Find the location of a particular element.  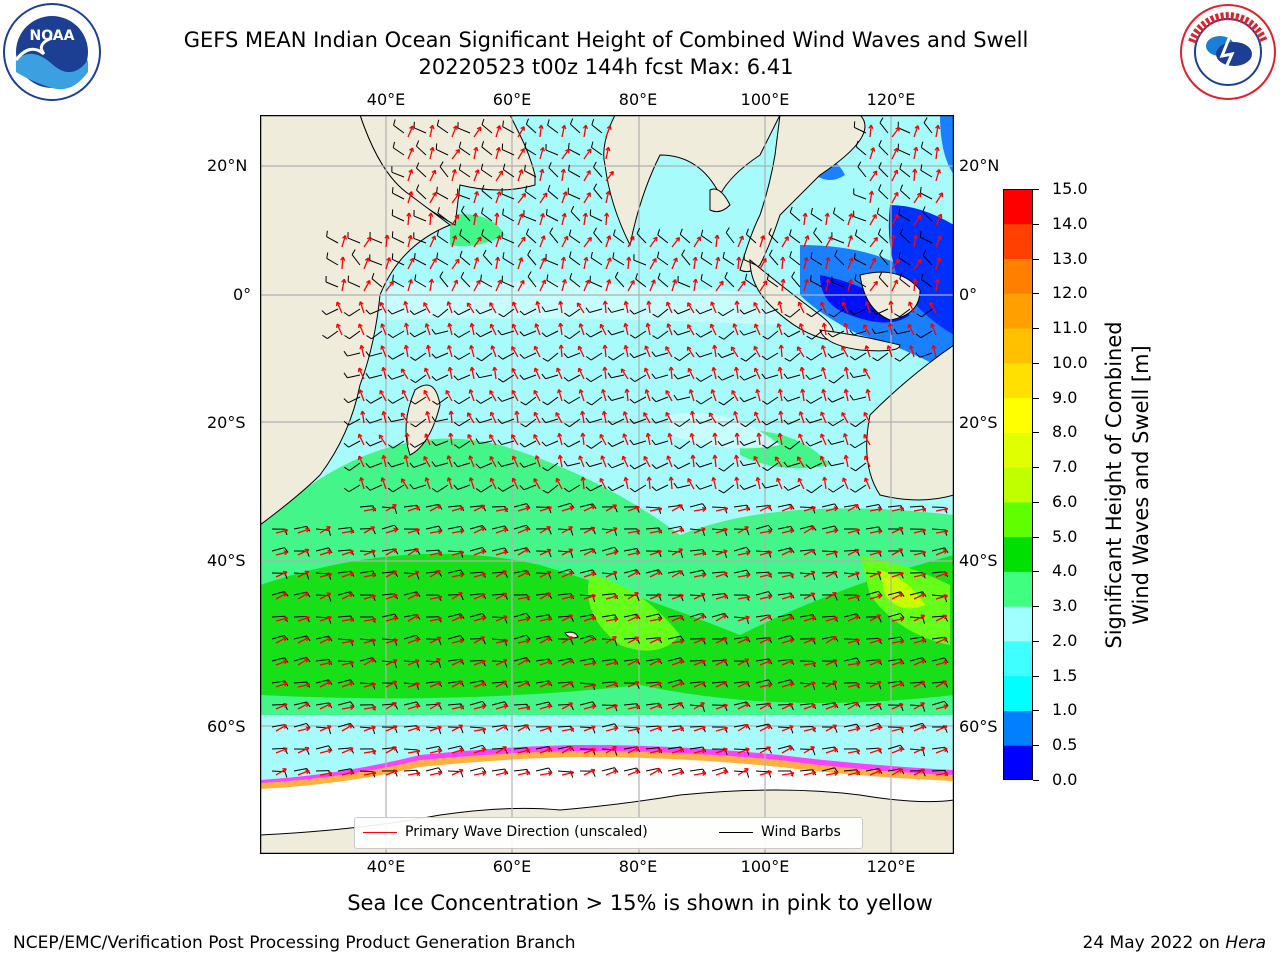

kerguelen is located at coordinates (571, 635).